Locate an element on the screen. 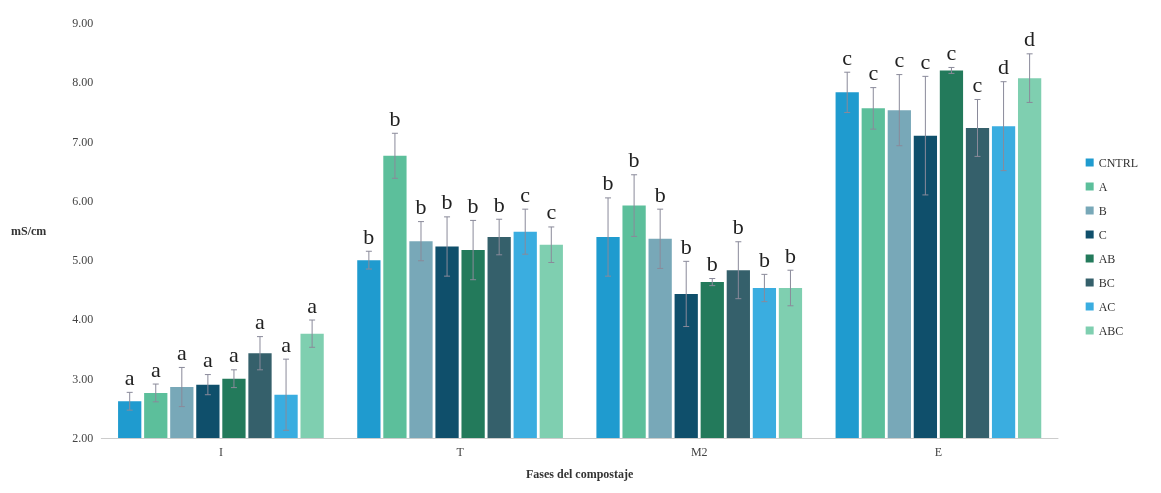  legend-label: ABC is located at coordinates (1111, 330).